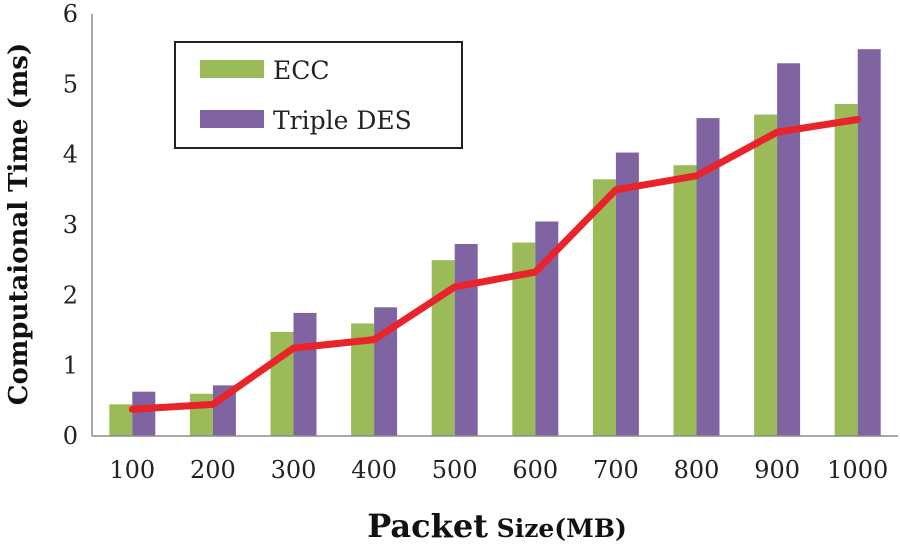 This screenshot has width=900, height=549. I want to click on x-axis-title-suffix: Size(MB), so click(557, 528).